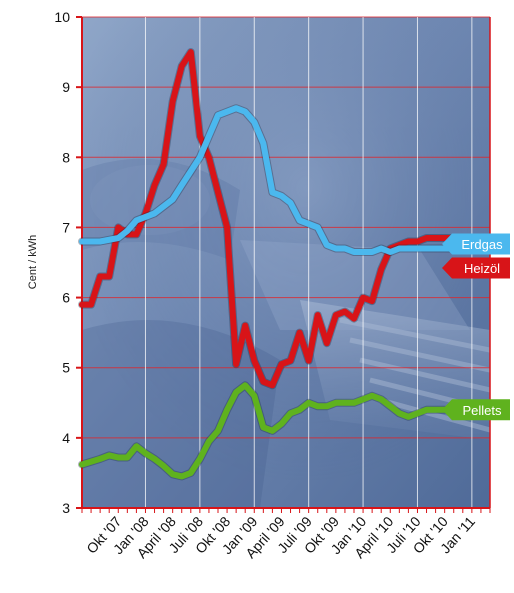 This screenshot has height=593, width=514. I want to click on y-tick-label: 9, so click(66, 87).